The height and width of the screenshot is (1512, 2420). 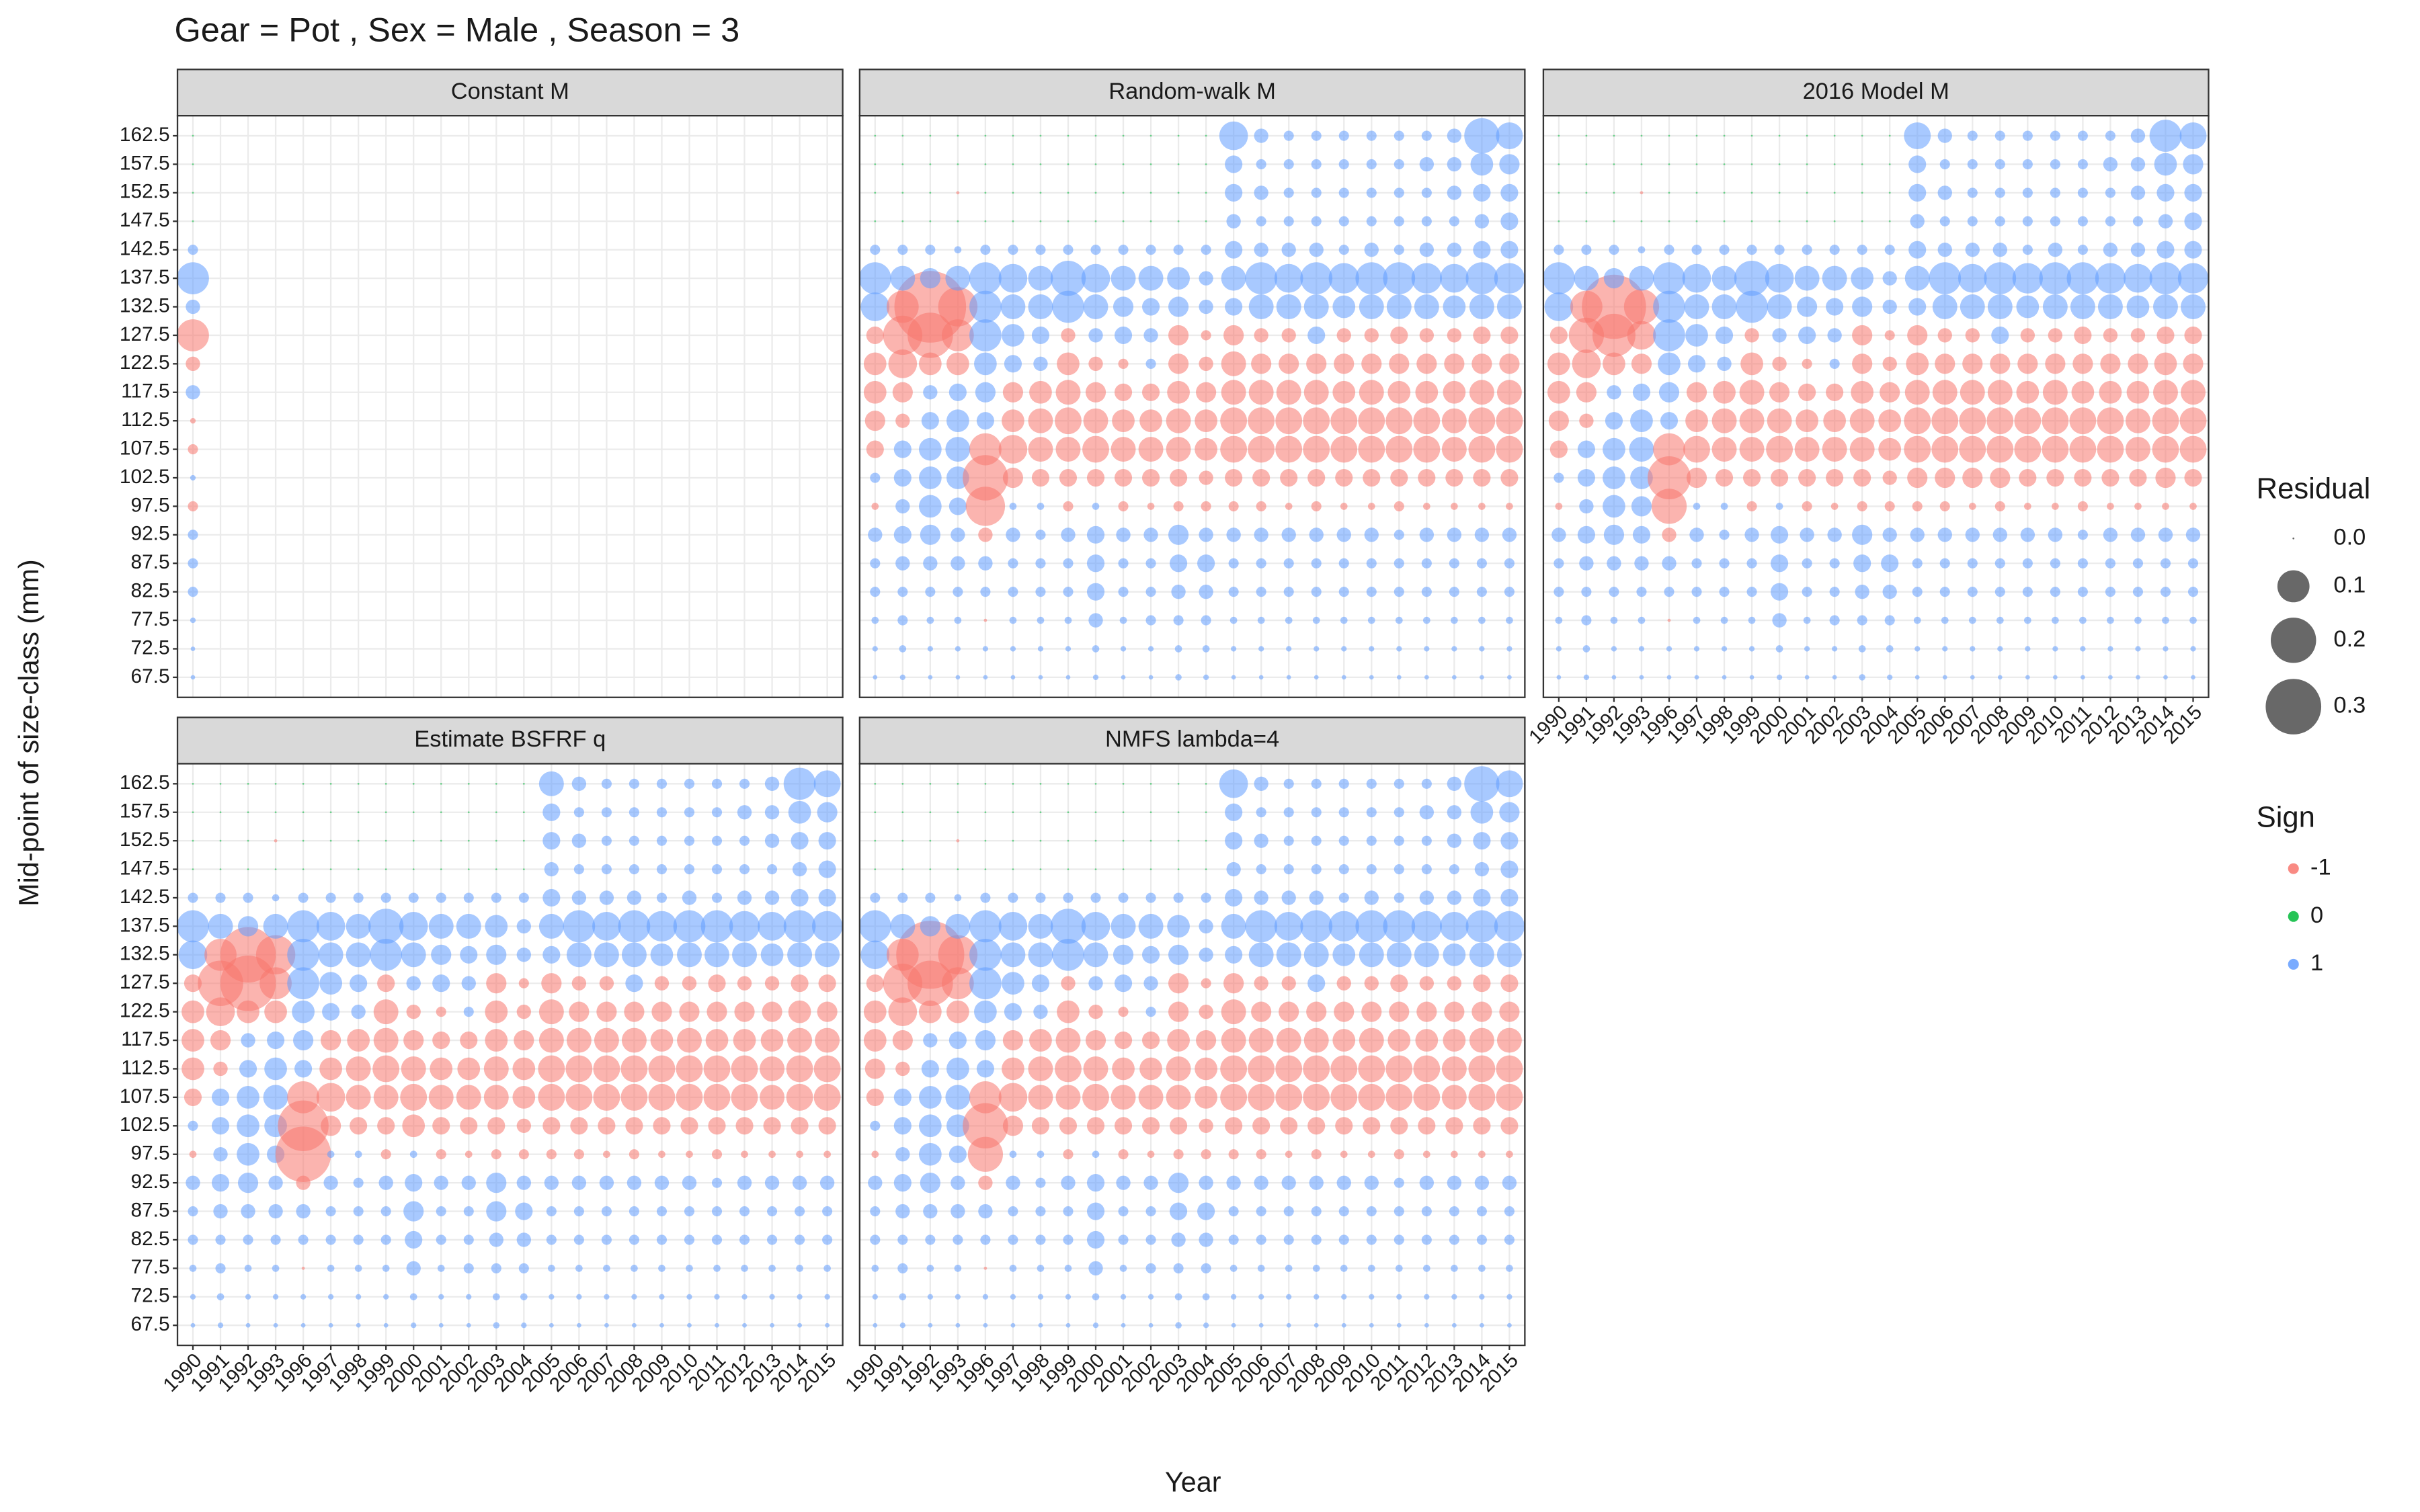 What do you see at coordinates (2293, 640) in the screenshot?
I see `legend-bubble` at bounding box center [2293, 640].